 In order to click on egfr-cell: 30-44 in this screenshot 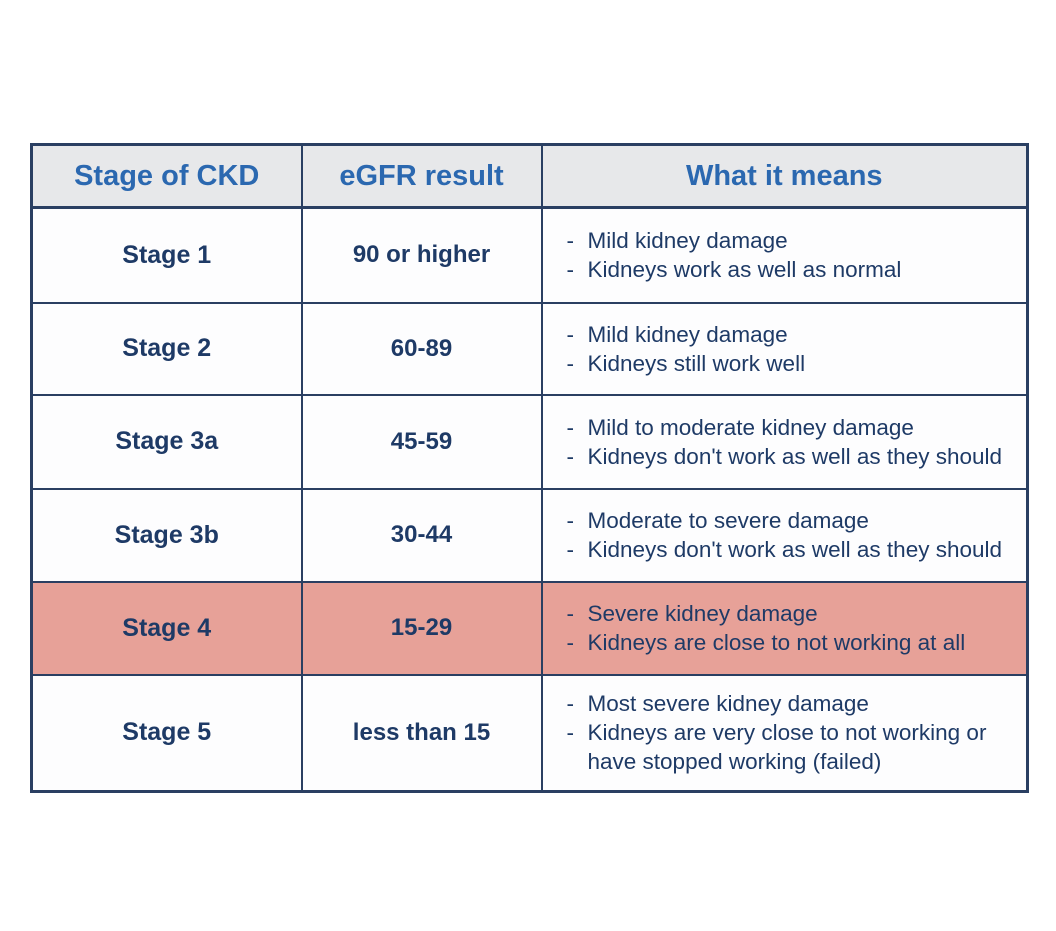, I will do `click(421, 535)`.